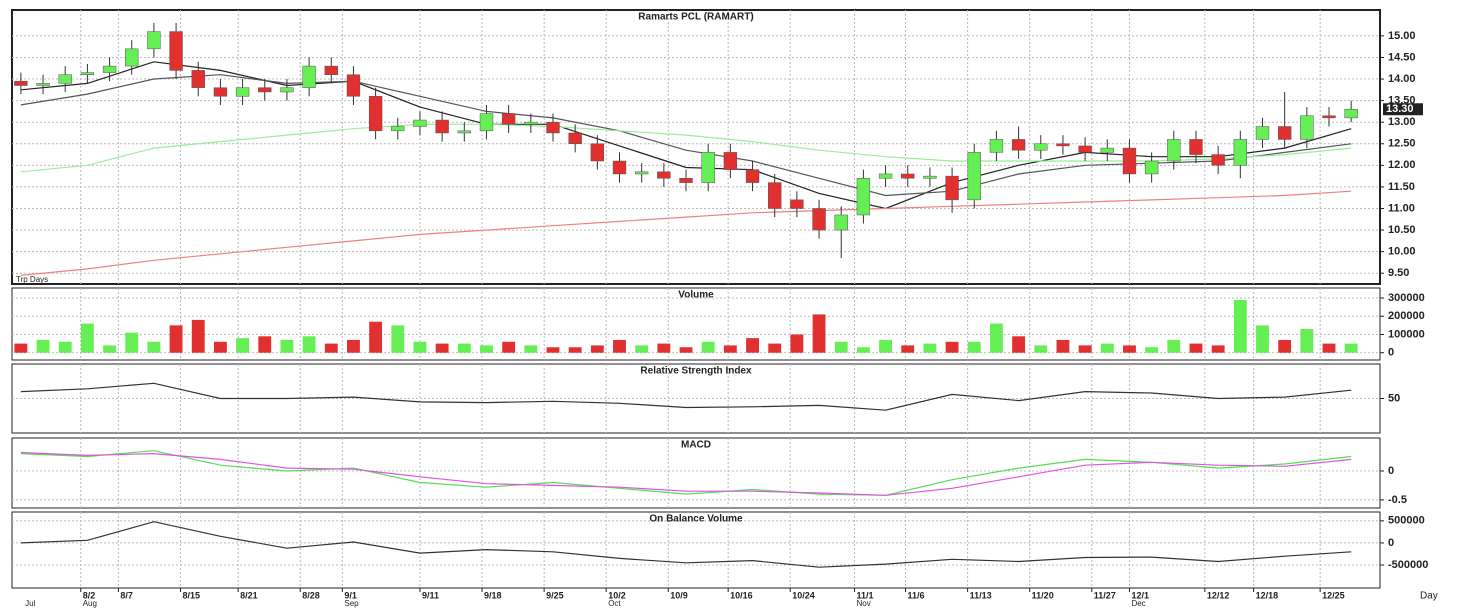 This screenshot has height=610, width=1462. I want to click on x-tick-label: 10/24, so click(803, 595).